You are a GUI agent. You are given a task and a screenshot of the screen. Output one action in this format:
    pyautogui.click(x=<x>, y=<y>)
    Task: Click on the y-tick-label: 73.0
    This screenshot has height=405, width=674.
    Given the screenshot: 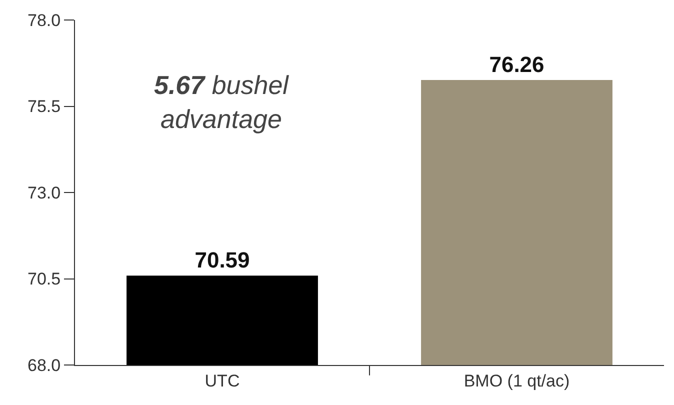 What is the action you would take?
    pyautogui.click(x=44, y=192)
    